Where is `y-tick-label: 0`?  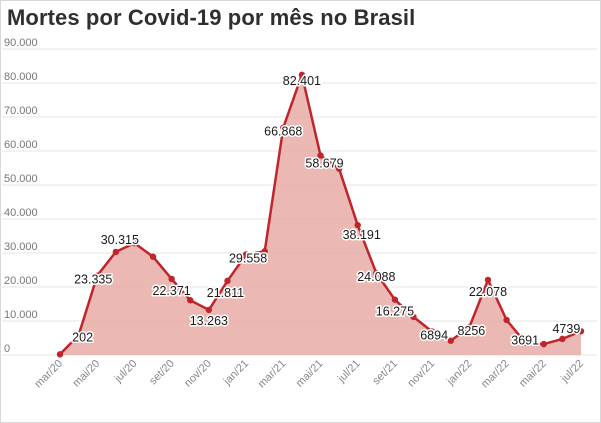
y-tick-label: 0 is located at coordinates (7, 349).